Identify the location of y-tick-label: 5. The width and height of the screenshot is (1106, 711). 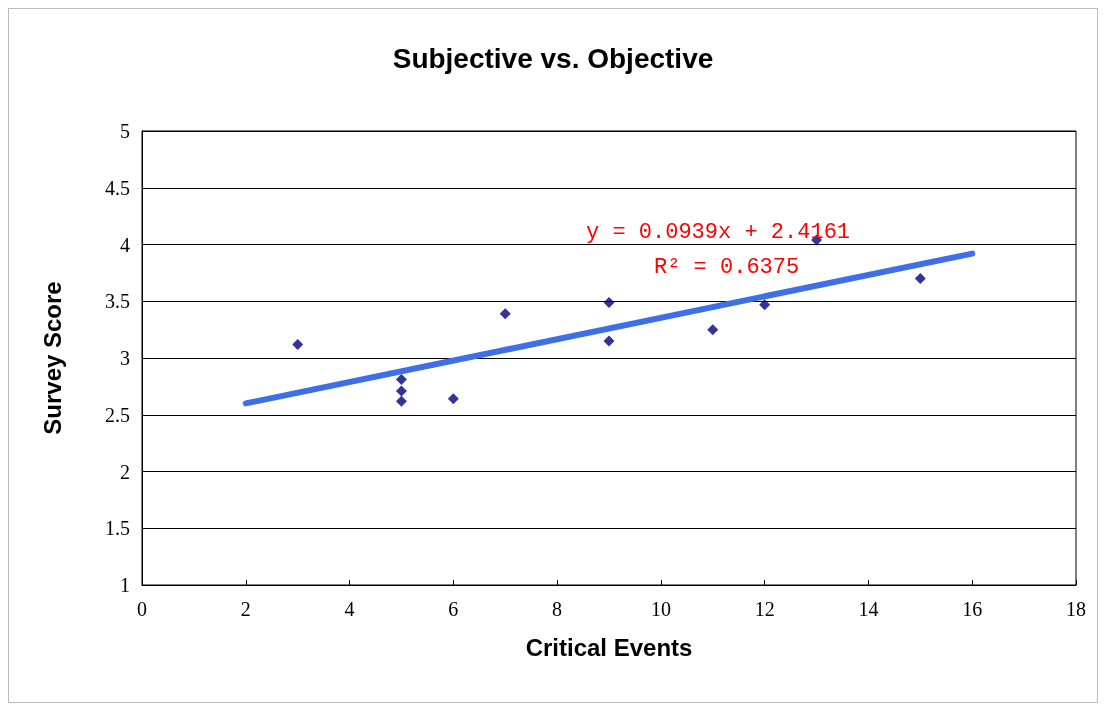
(125, 131).